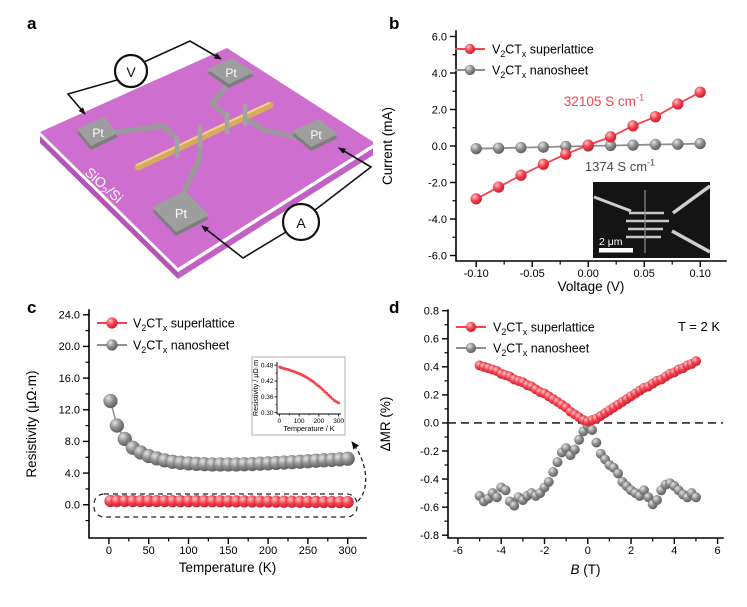 The width and height of the screenshot is (747, 607). I want to click on svg-text: -0.10, so click(476, 274).